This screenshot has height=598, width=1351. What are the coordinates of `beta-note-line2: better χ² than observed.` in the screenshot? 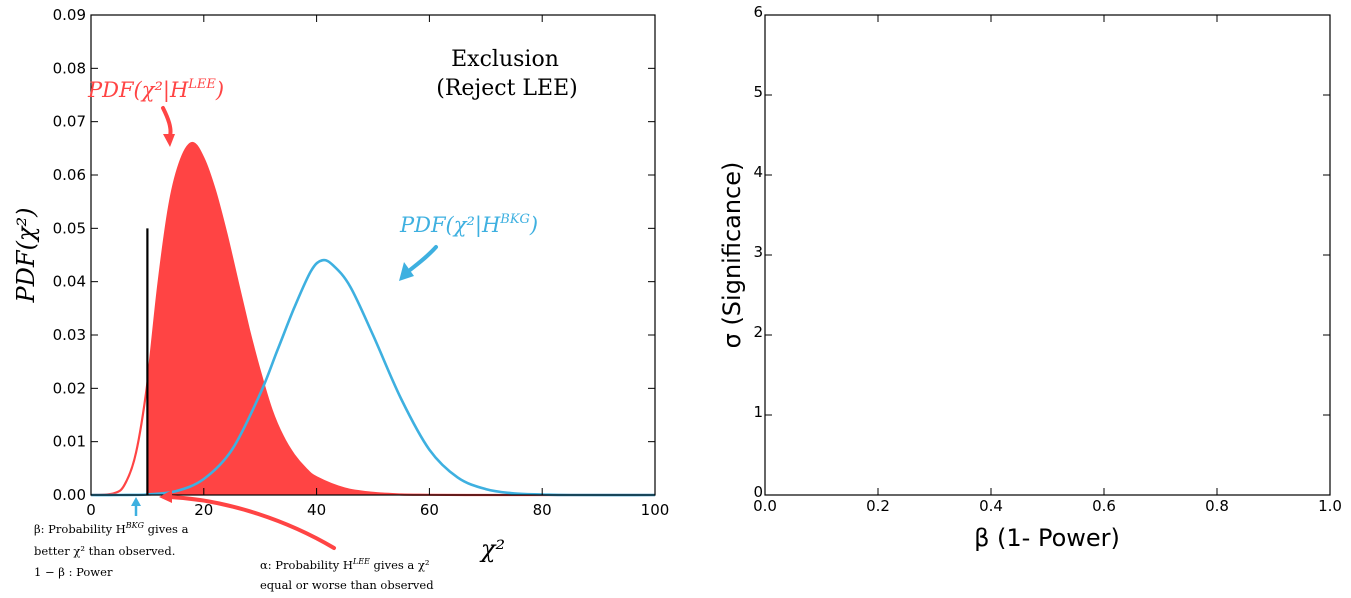 It's located at (104, 551).